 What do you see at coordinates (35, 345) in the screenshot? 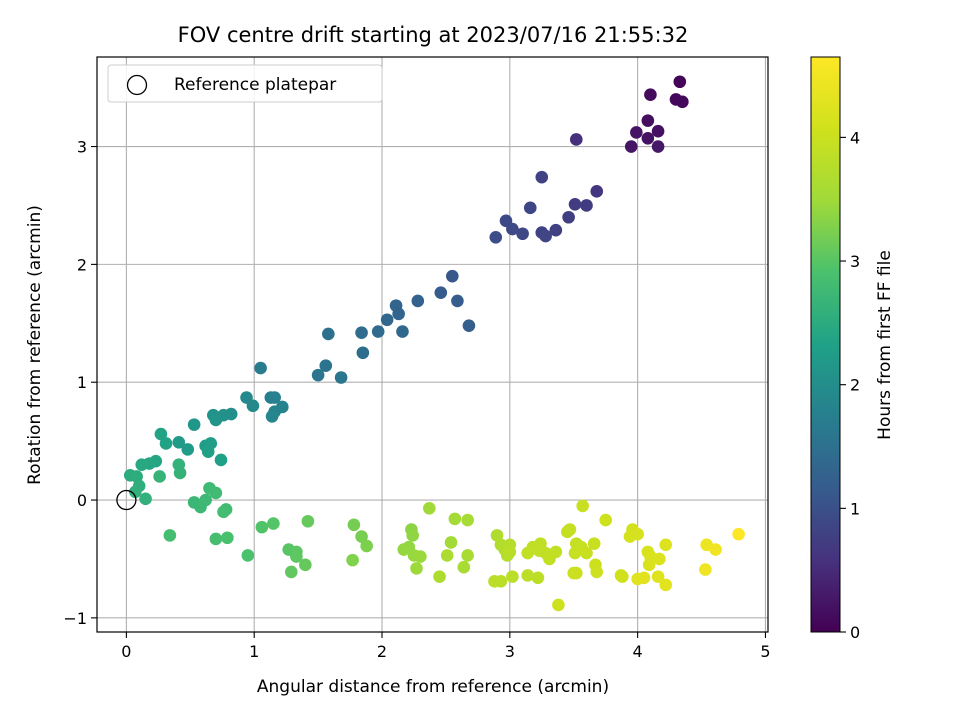
I see `y-axis-label: Rotation from reference (arcmin)` at bounding box center [35, 345].